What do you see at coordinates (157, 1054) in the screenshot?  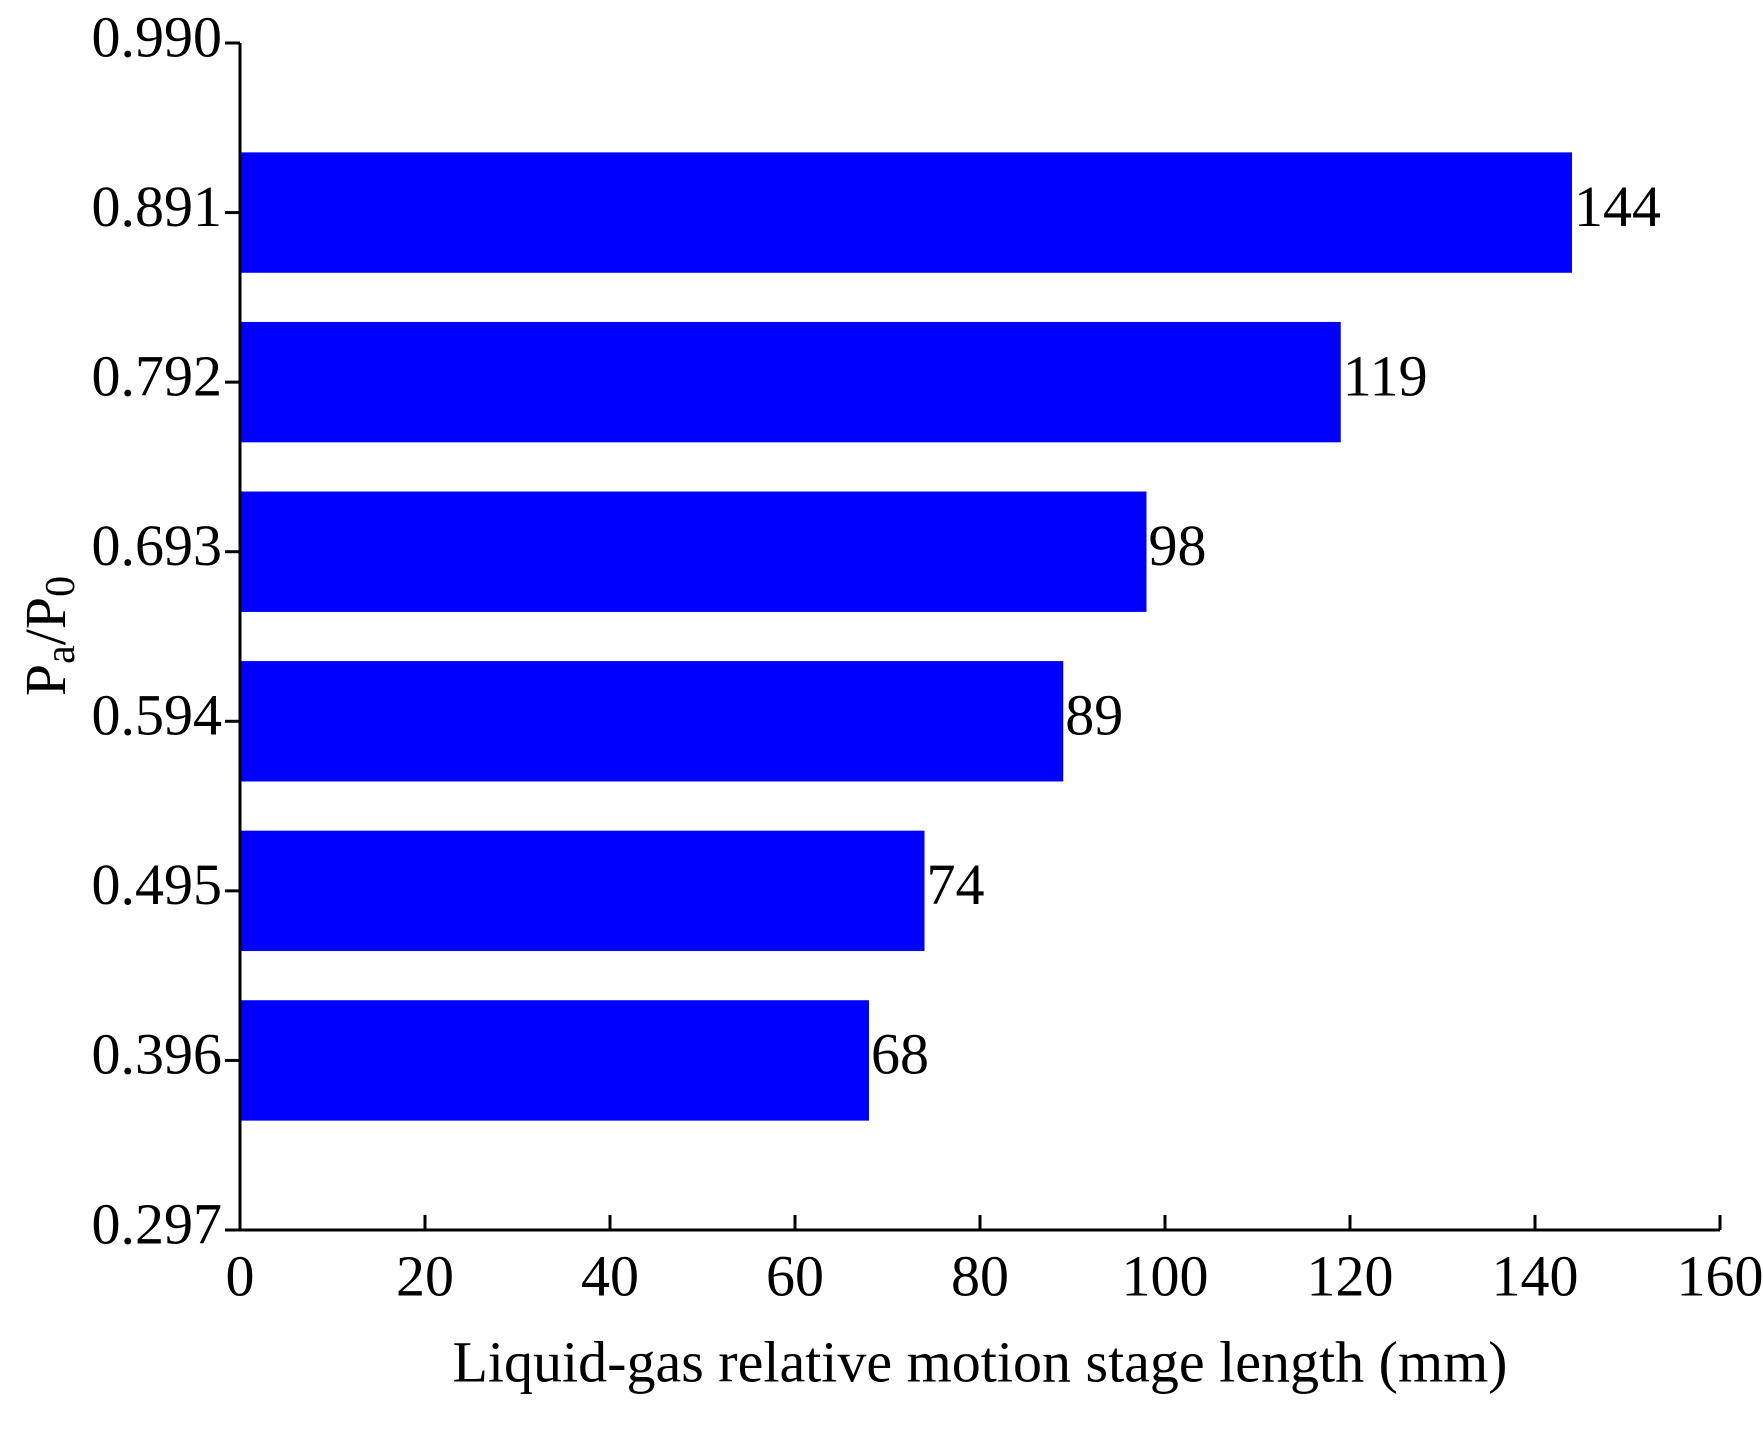 I see `y-tick-label: 0.396` at bounding box center [157, 1054].